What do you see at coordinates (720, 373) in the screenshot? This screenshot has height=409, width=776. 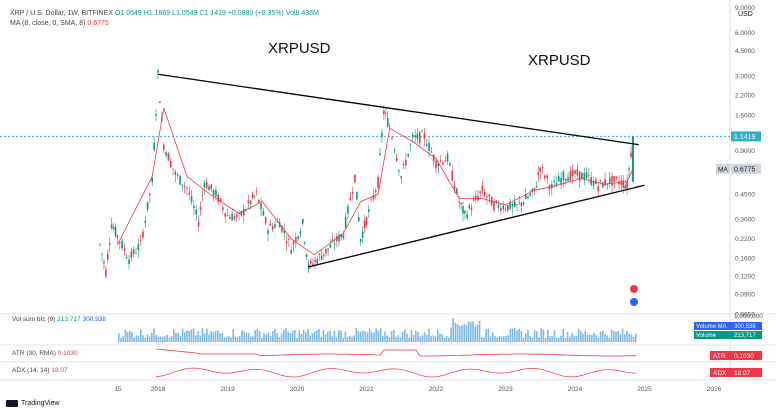 I see `adx-tag-label: ADX` at bounding box center [720, 373].